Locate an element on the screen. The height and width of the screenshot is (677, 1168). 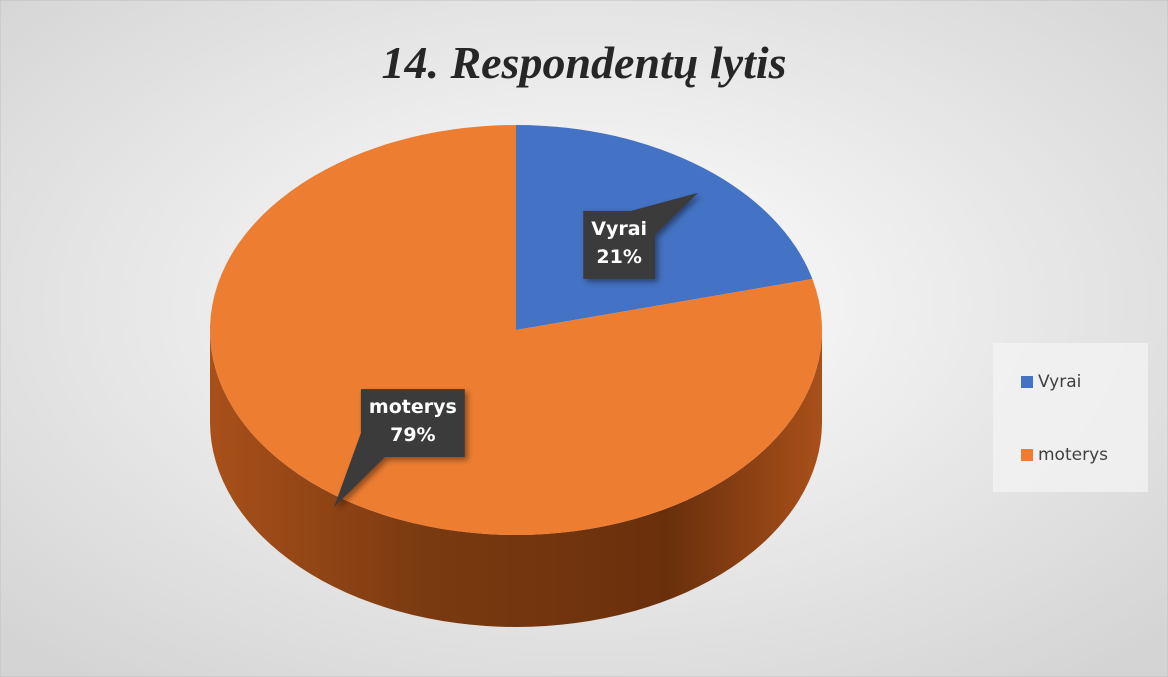
label-box is located at coordinates (412, 423).